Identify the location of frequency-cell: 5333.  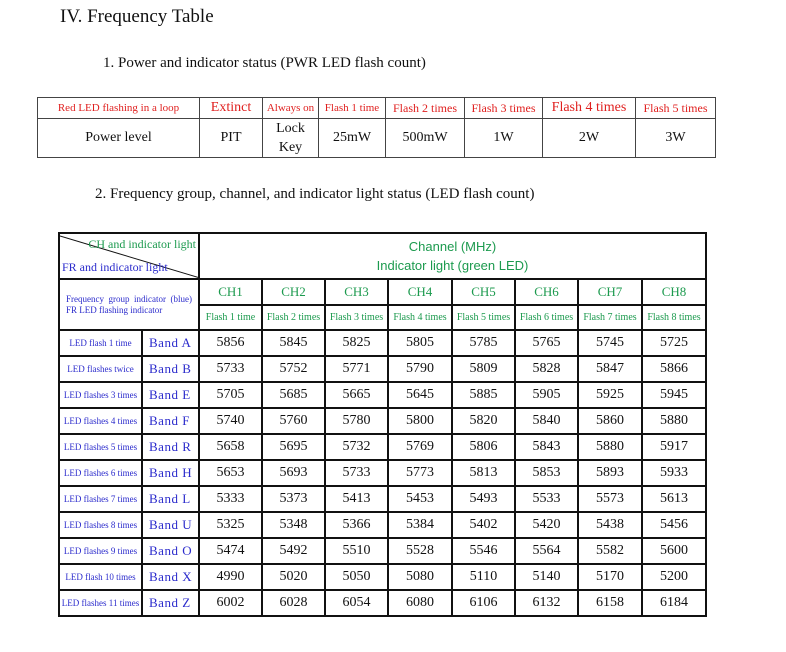
(230, 499).